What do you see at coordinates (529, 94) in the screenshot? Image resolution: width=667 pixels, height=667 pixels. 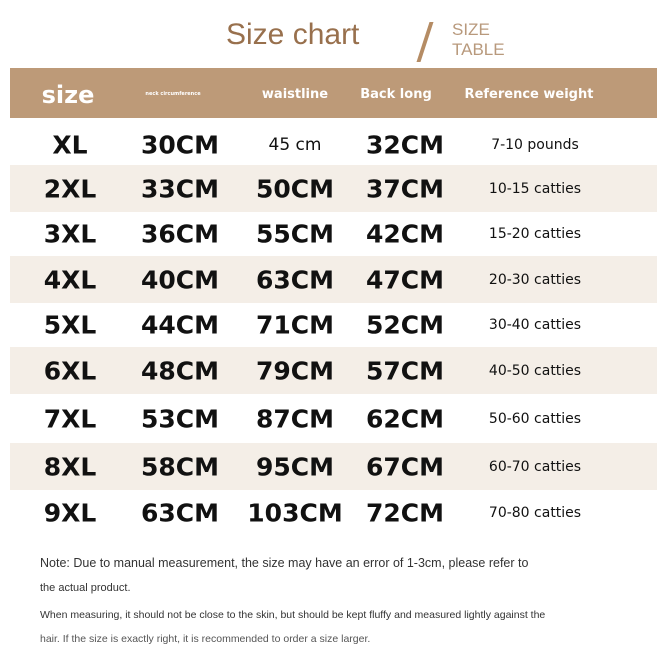 I see `header-weight: Reference weight` at bounding box center [529, 94].